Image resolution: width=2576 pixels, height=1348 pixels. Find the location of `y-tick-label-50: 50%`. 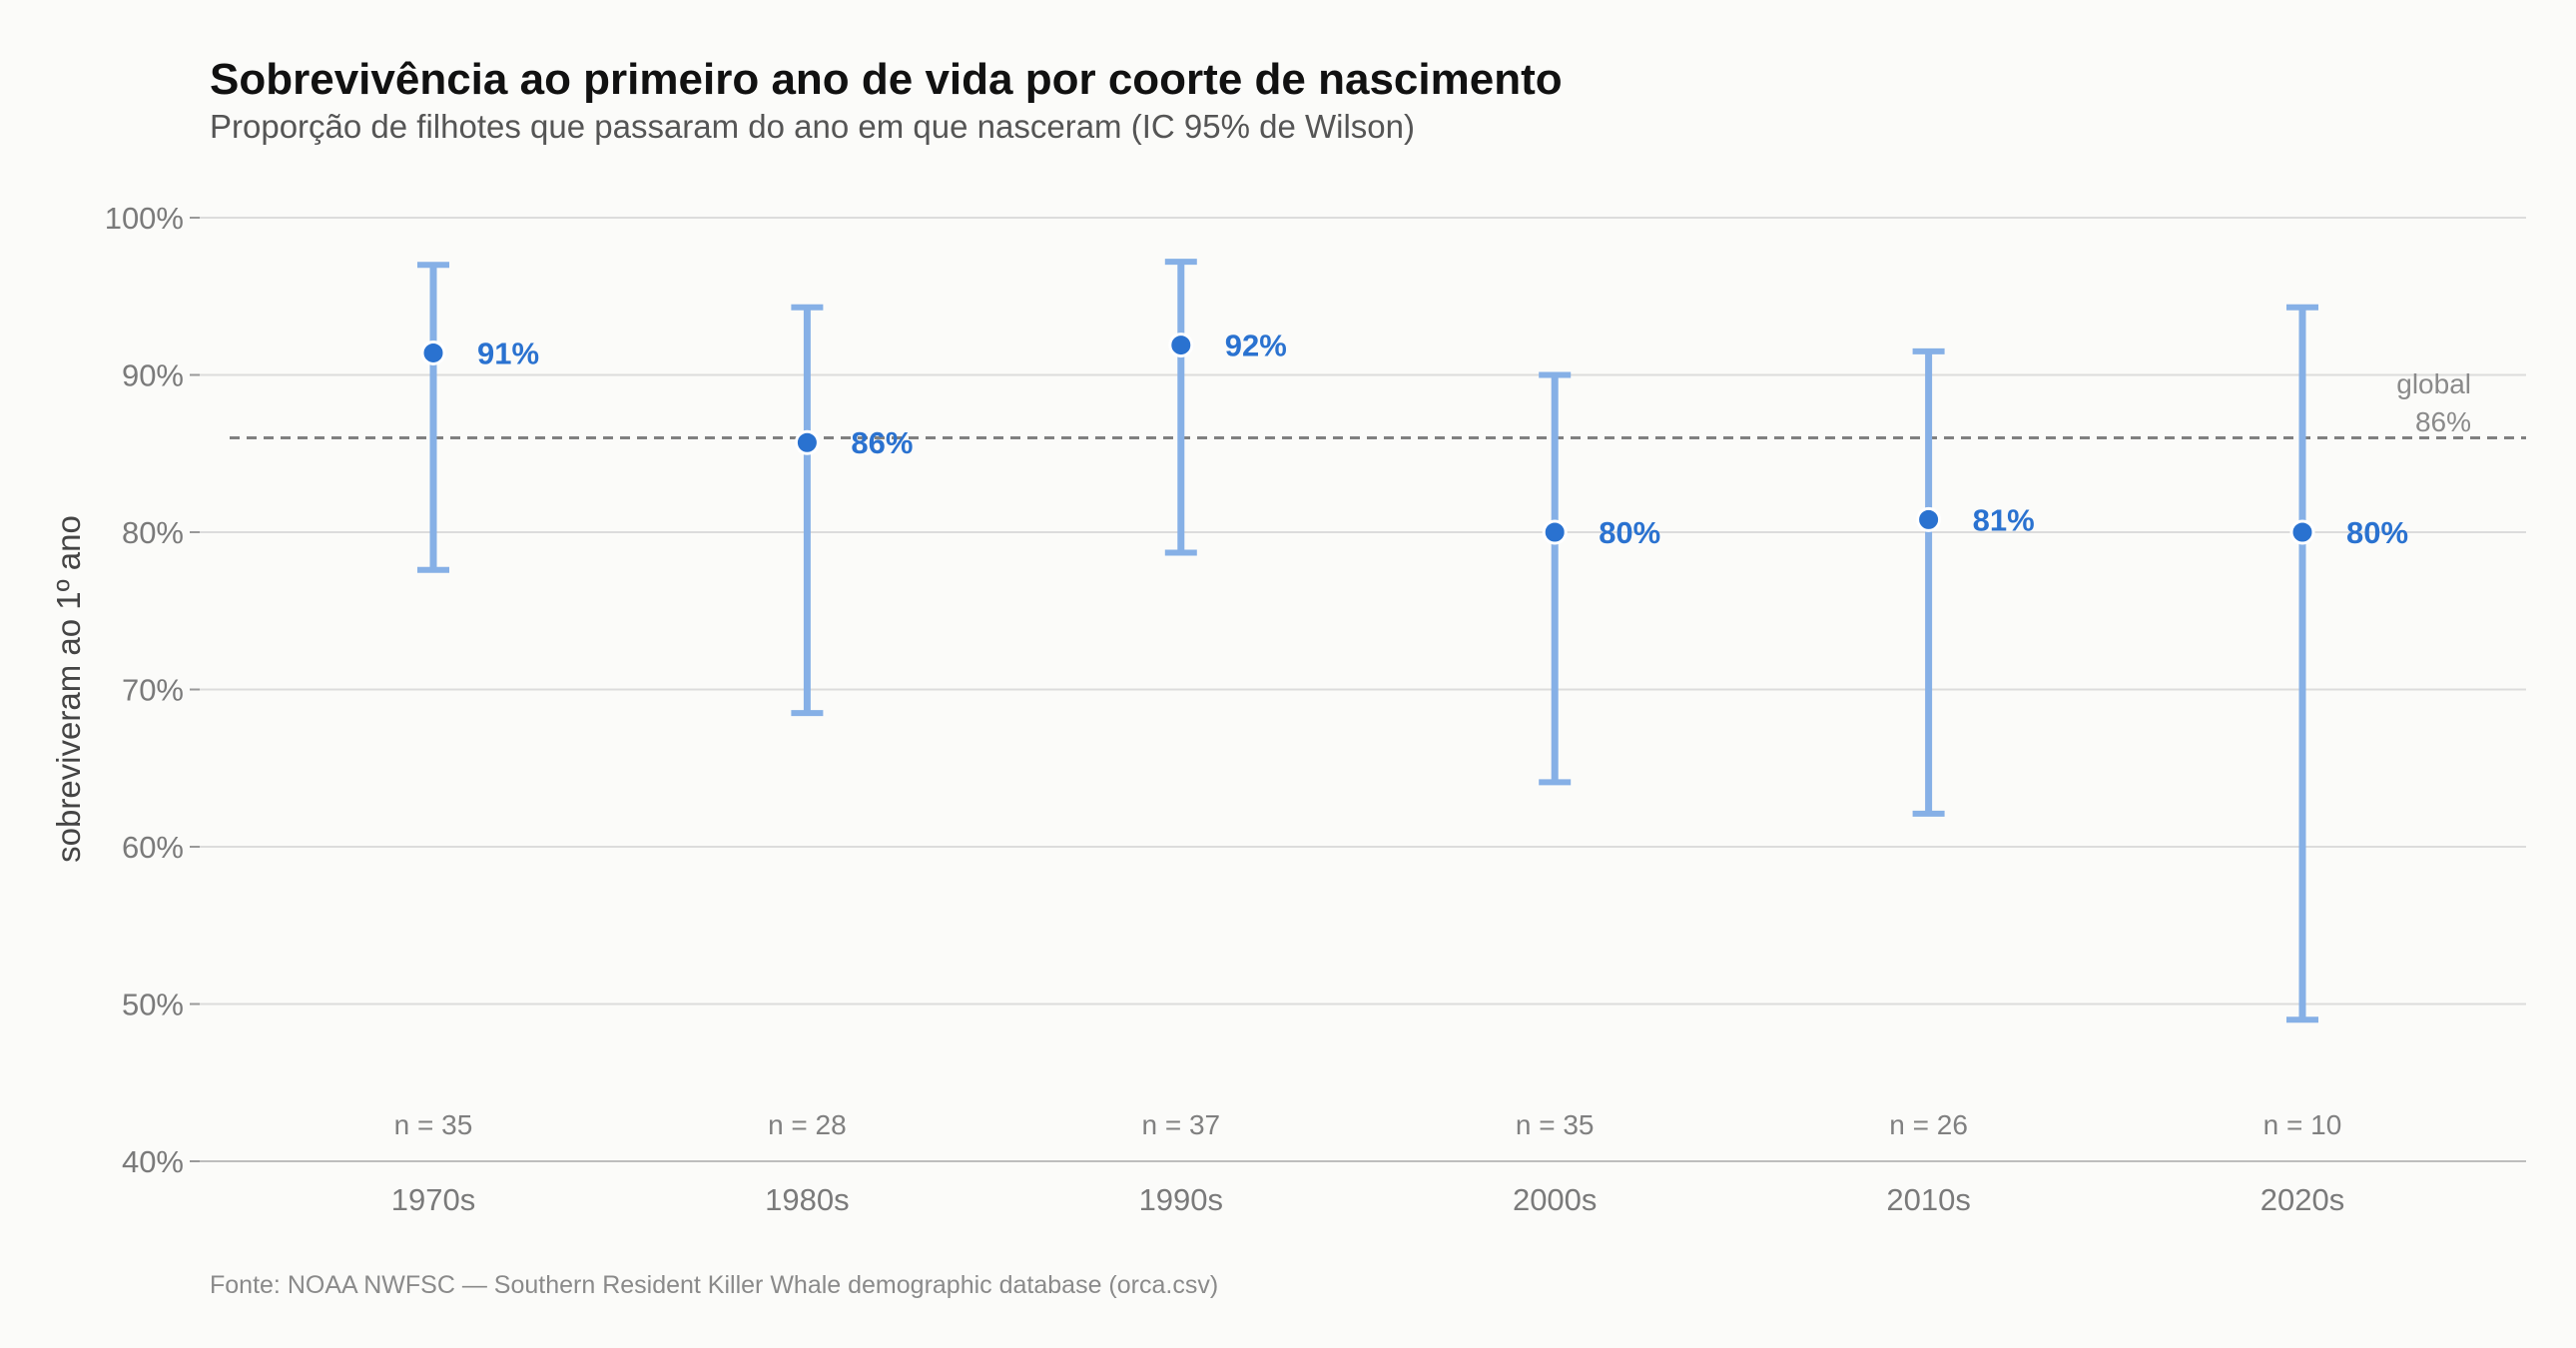

y-tick-label-50: 50% is located at coordinates (153, 1005).